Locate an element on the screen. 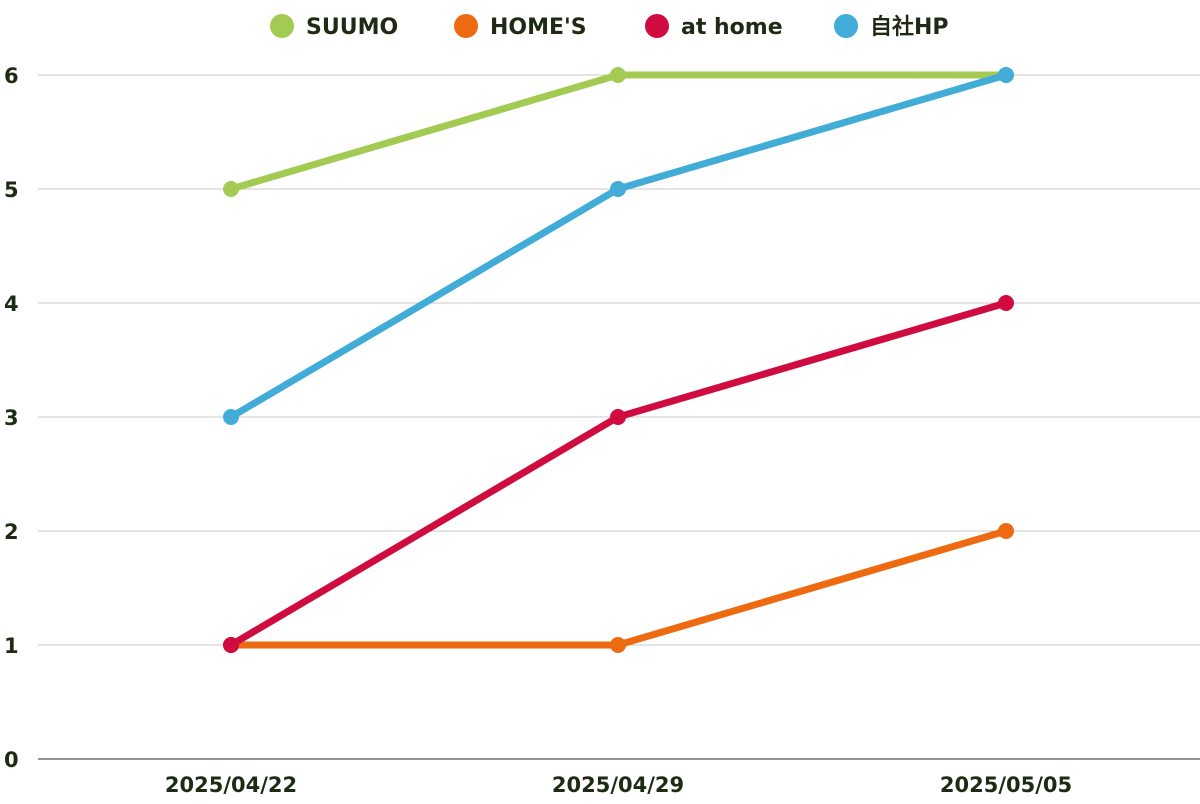  x-tick-label: 2025/05/05 is located at coordinates (1006, 785).